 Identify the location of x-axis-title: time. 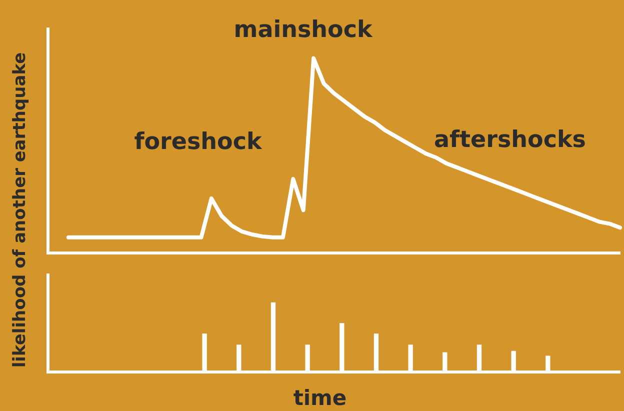
(320, 398).